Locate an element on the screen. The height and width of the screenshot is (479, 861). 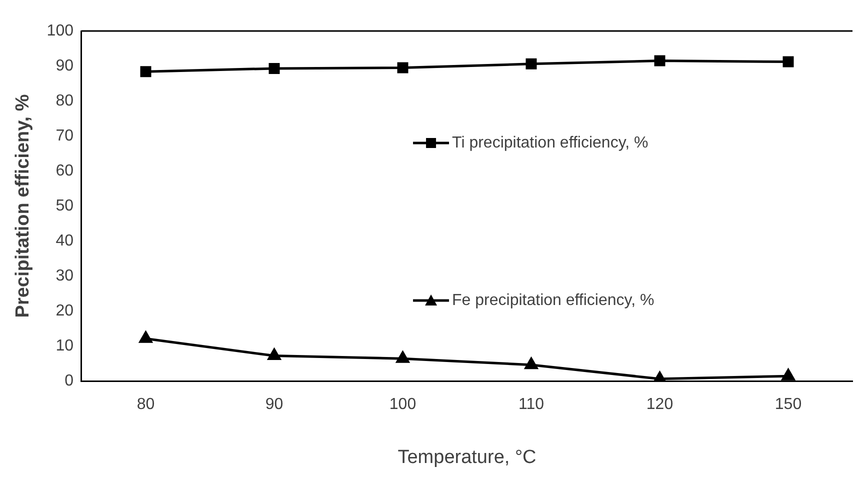
y-tick-label: 90 is located at coordinates (65, 65).